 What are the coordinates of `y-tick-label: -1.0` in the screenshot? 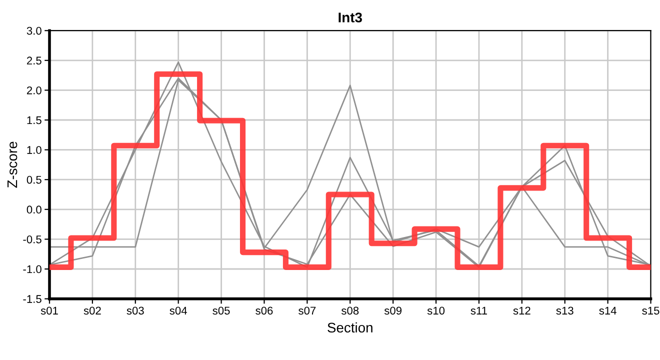 It's located at (32, 269).